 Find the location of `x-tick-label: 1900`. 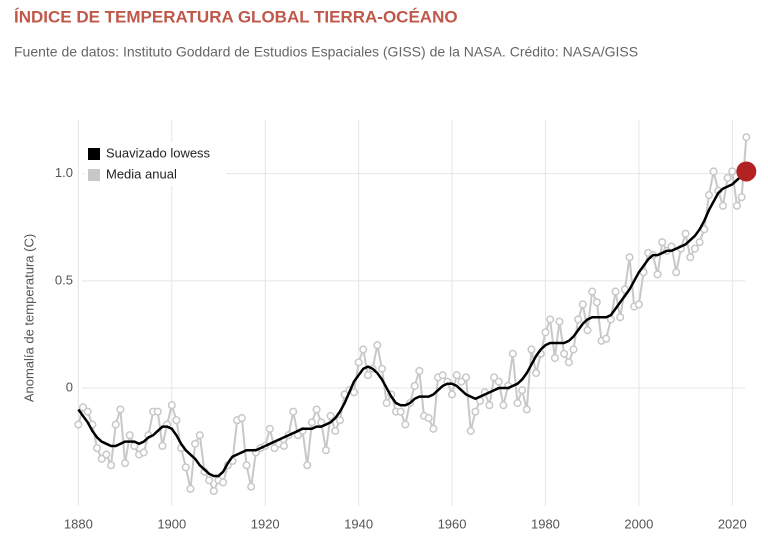

x-tick-label: 1900 is located at coordinates (171, 523).